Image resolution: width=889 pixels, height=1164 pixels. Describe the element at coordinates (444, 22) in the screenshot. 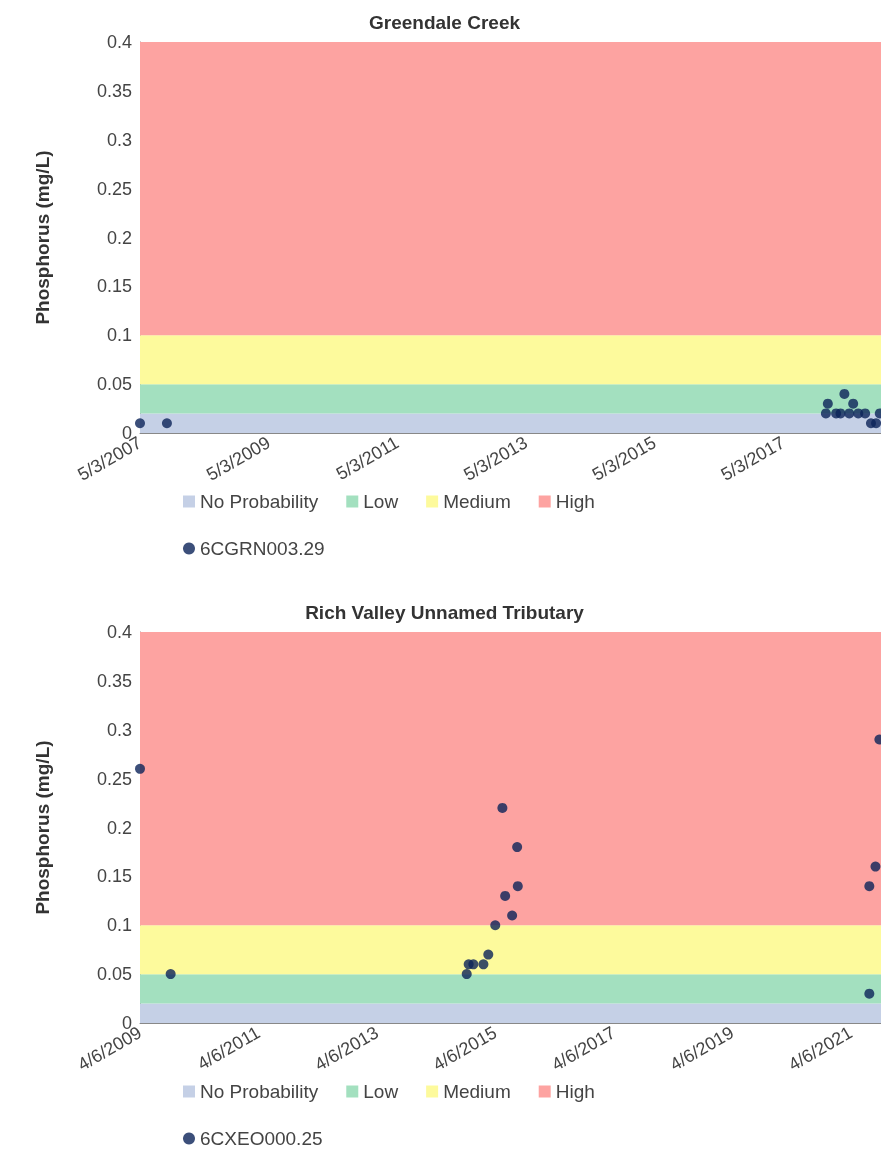

I see `chart-title: Greendale Creek` at that location.